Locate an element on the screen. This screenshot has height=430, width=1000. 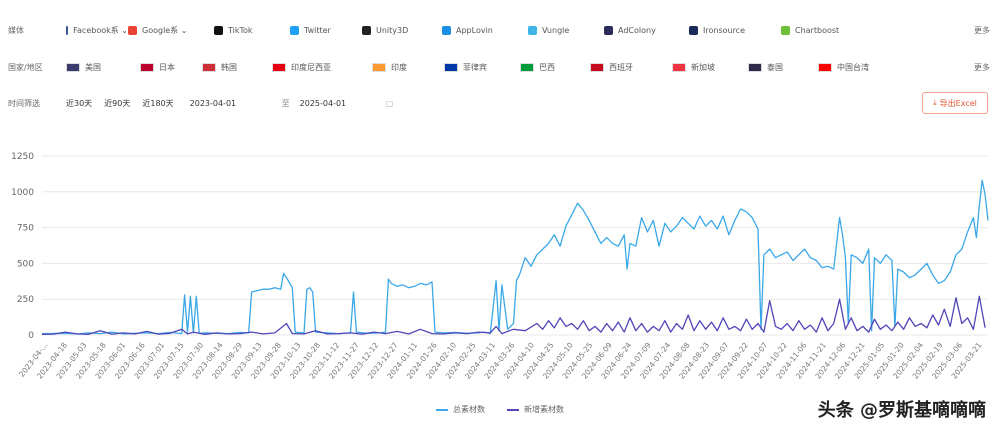
th-flag-icon is located at coordinates (755, 67).